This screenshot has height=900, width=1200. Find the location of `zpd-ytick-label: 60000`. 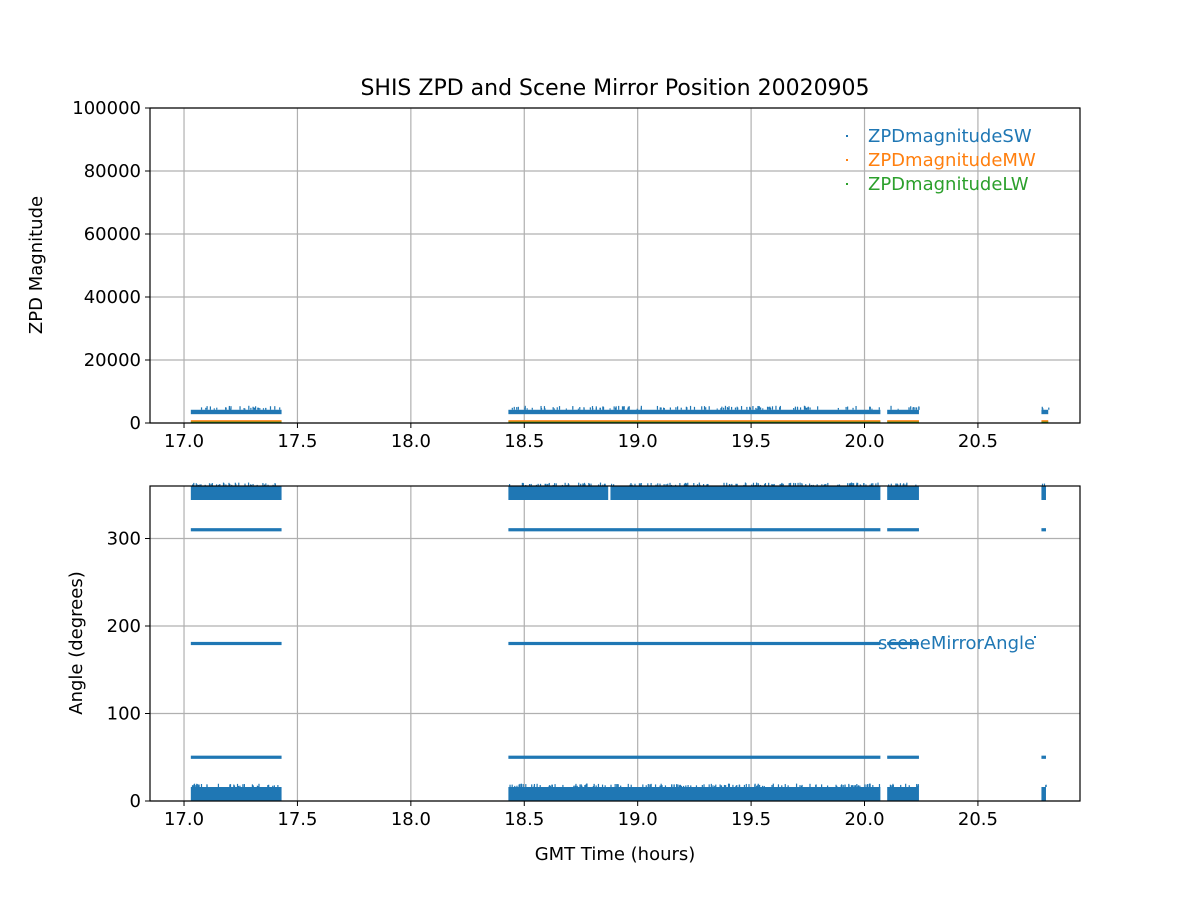

zpd-ytick-label: 60000 is located at coordinates (112, 234).